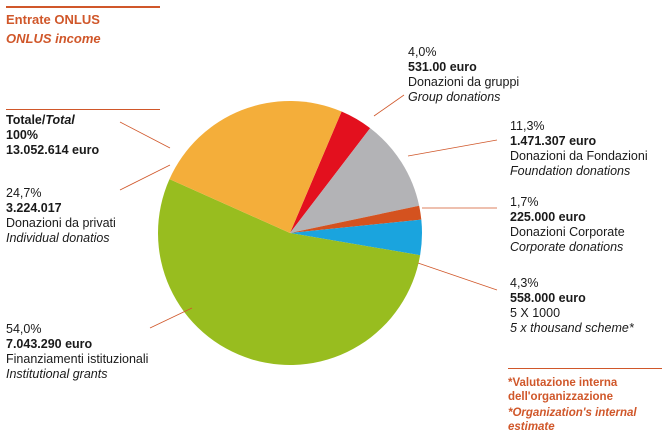  I want to click on slice-name-en: Foundation donations, so click(570, 171).